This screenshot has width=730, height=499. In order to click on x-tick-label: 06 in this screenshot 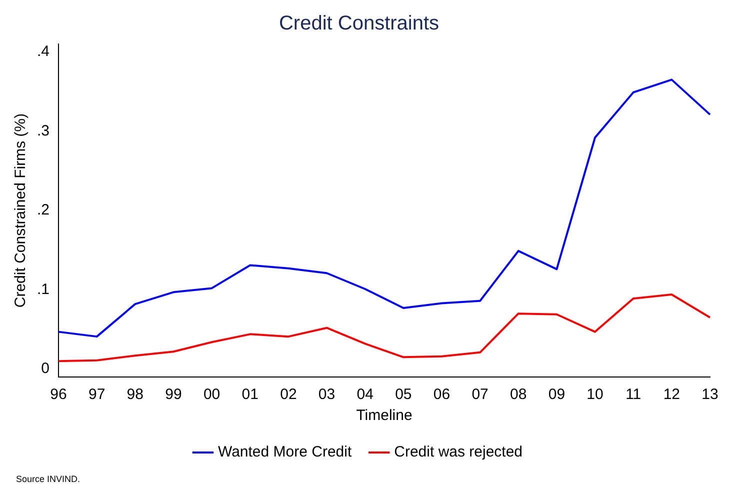, I will do `click(441, 395)`.